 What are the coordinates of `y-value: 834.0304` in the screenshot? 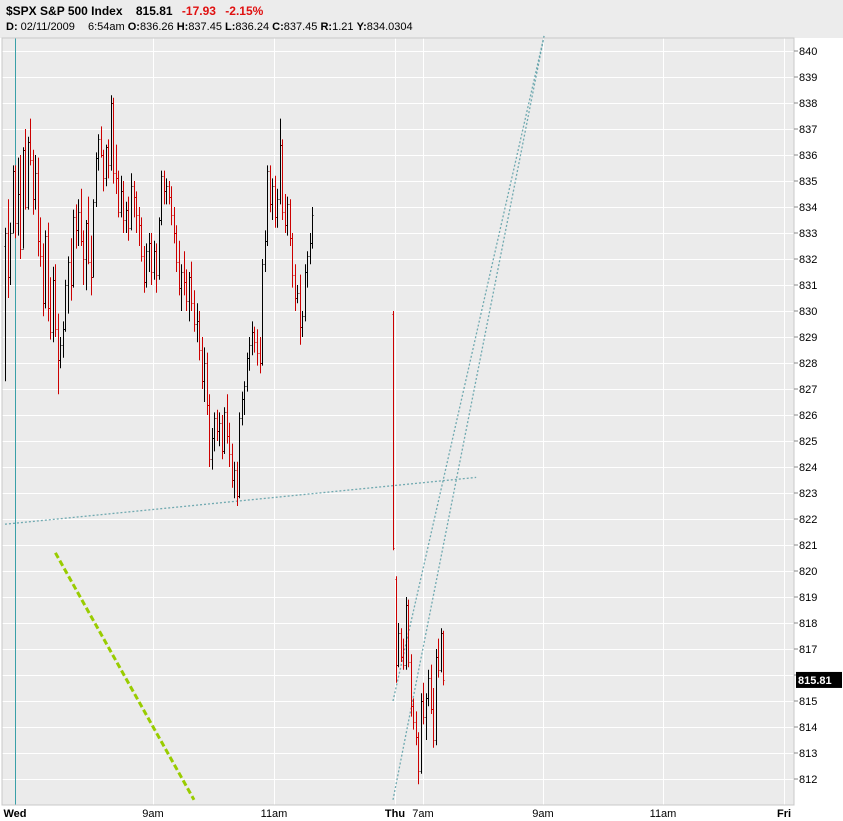 It's located at (389, 27).